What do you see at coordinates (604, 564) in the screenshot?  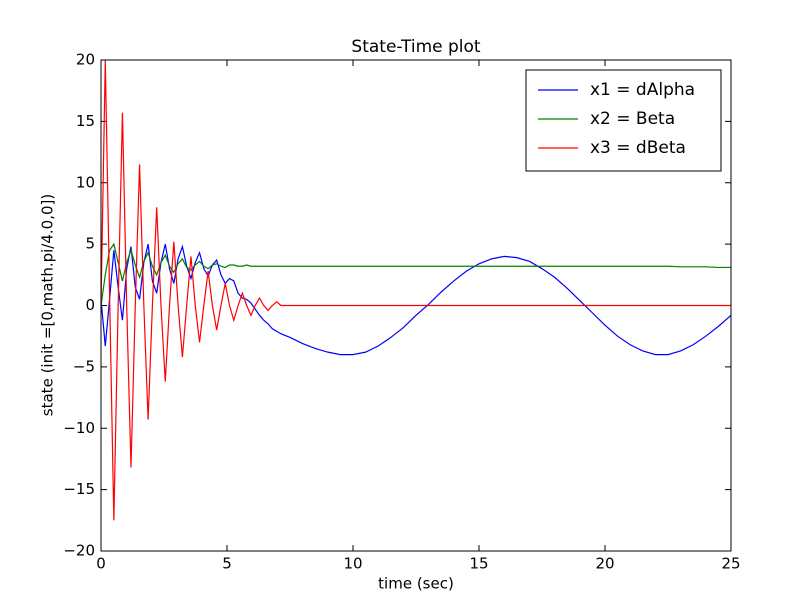 I see `x-tick-label: 20` at bounding box center [604, 564].